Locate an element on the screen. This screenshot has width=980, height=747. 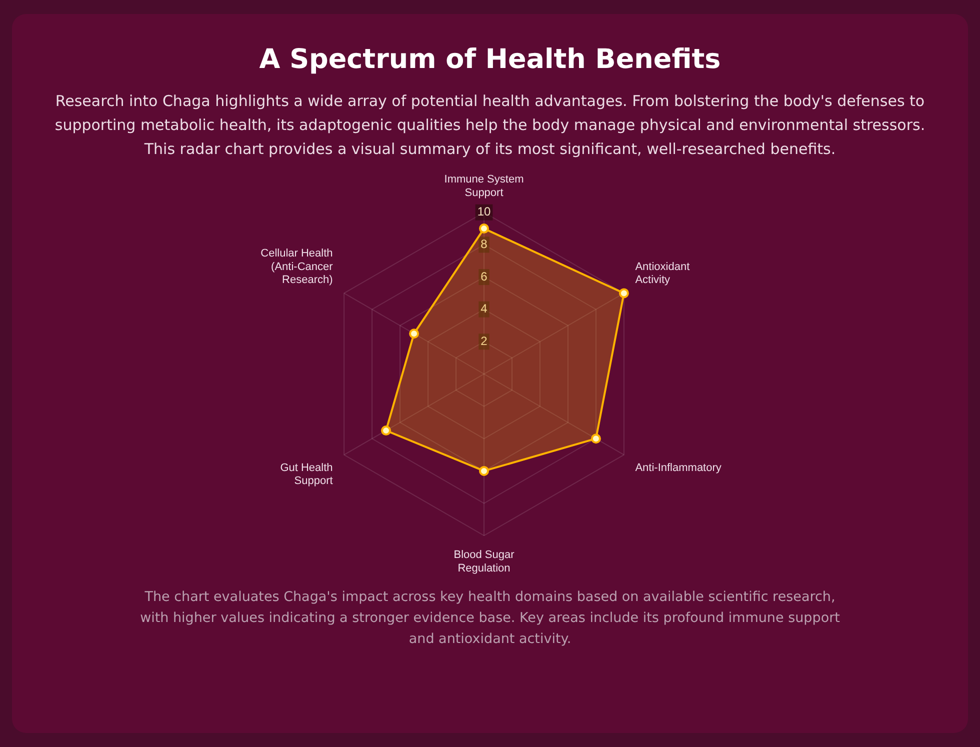
y-tick-label: 6 is located at coordinates (484, 276).